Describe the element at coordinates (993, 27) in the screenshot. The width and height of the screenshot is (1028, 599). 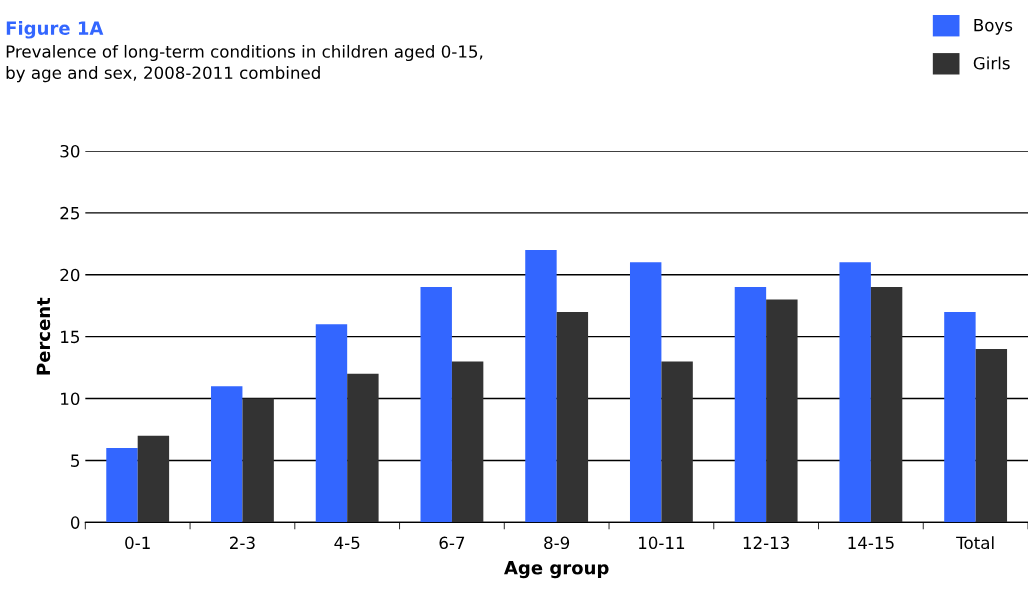
I see `legend-label: Boys` at that location.